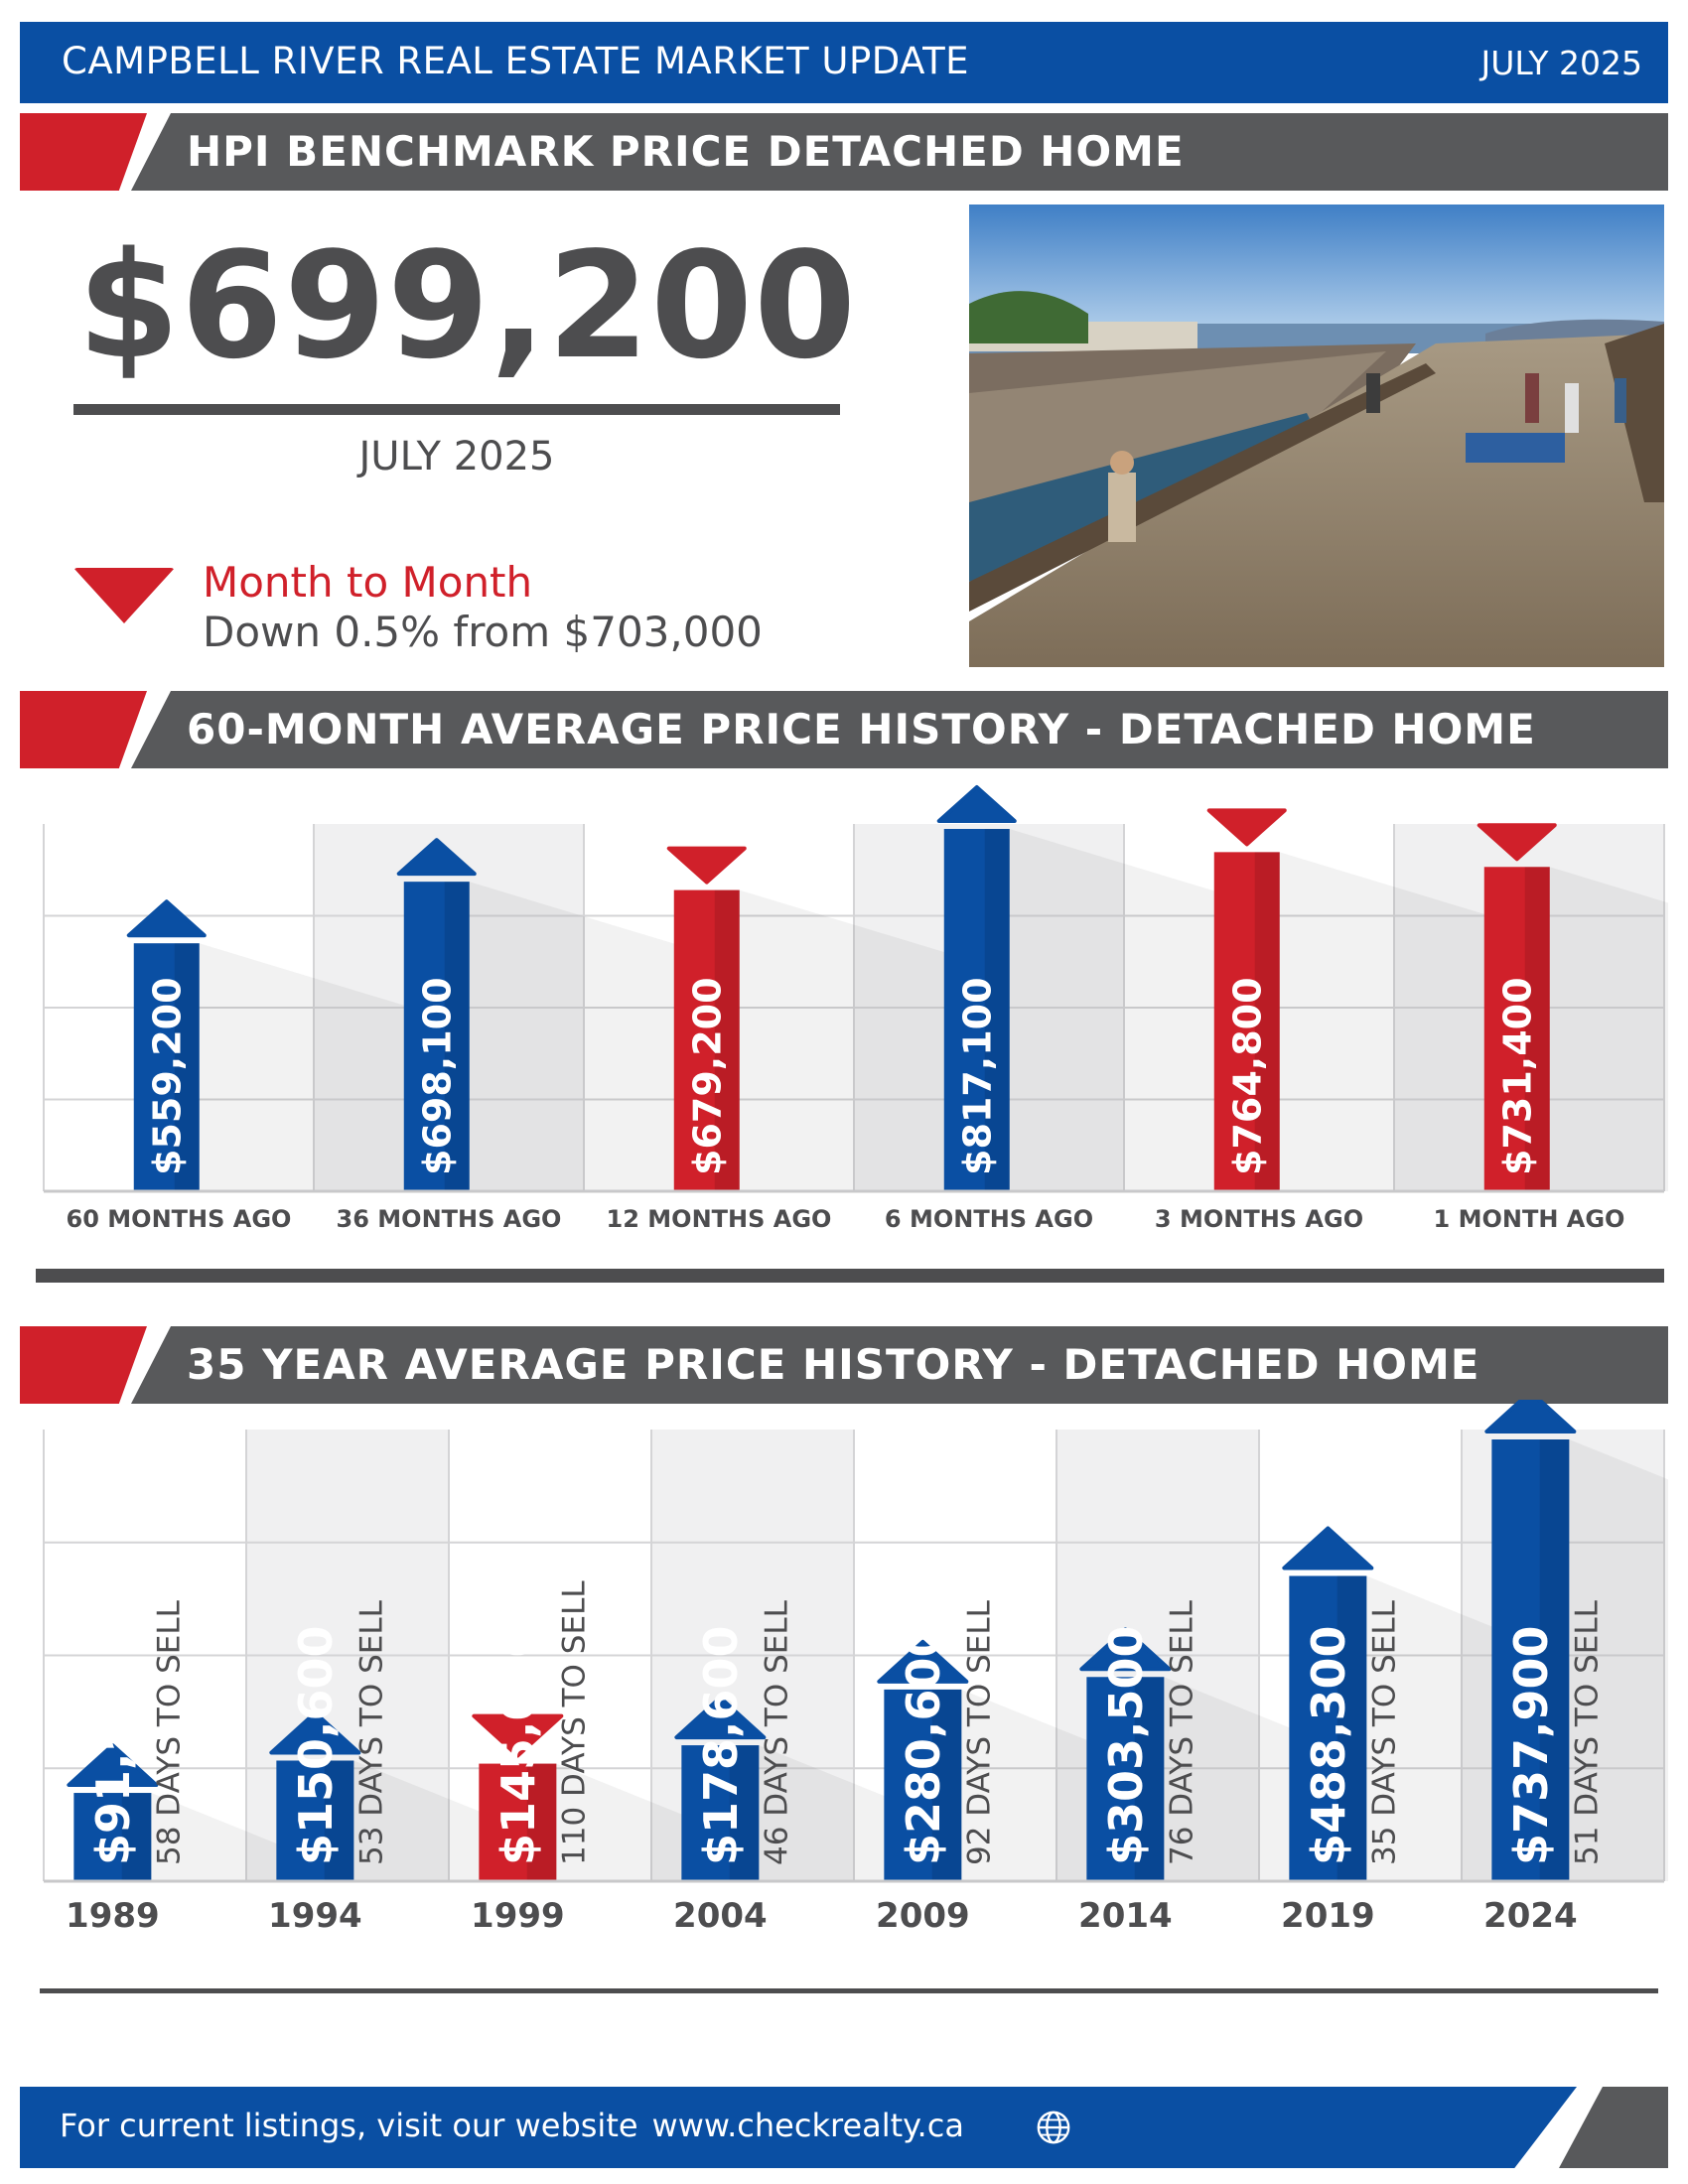 The image size is (1688, 2184). What do you see at coordinates (1247, 1076) in the screenshot?
I see `bar-value-label: $764,800` at bounding box center [1247, 1076].